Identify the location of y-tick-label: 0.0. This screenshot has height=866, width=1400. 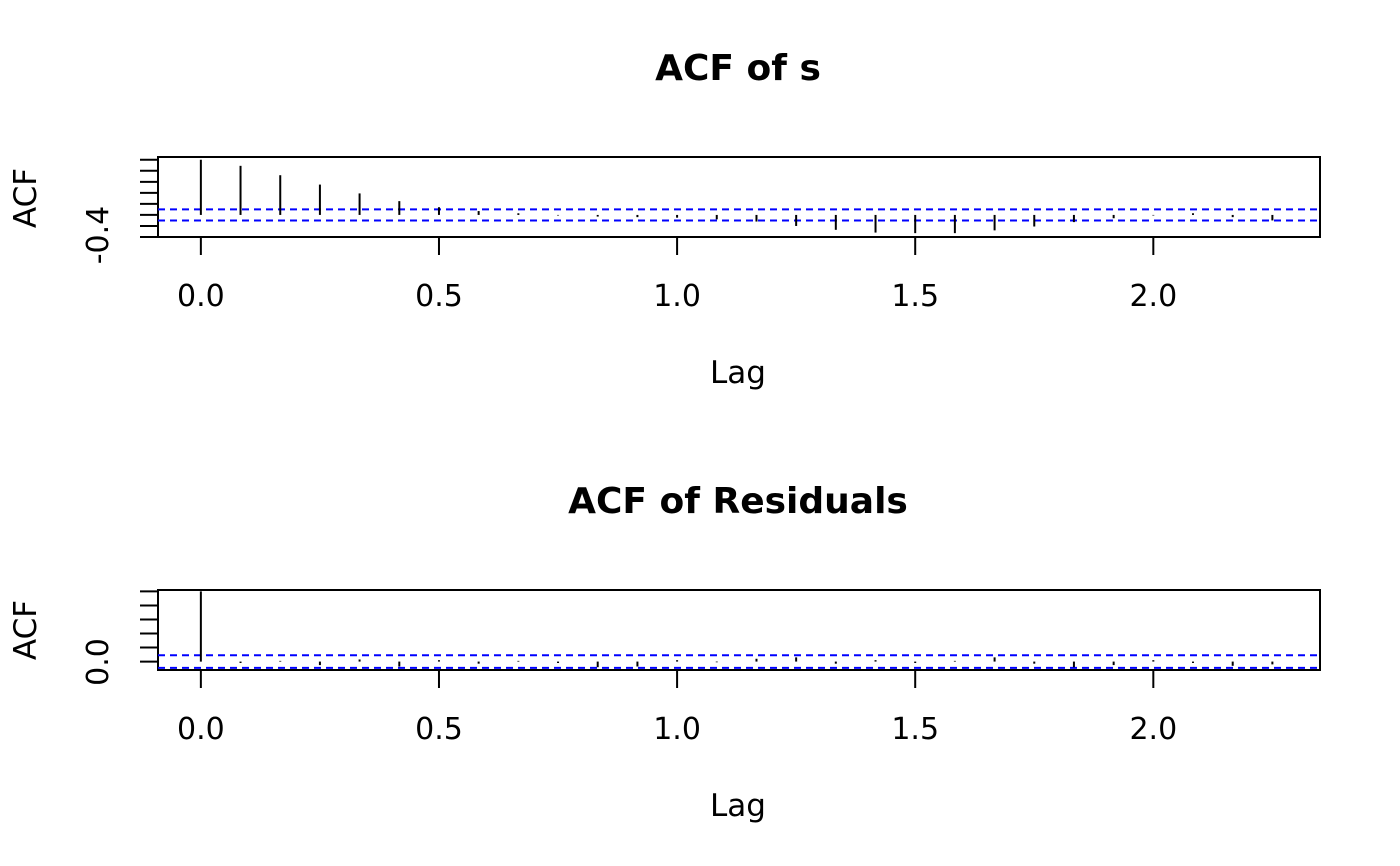
(98, 662).